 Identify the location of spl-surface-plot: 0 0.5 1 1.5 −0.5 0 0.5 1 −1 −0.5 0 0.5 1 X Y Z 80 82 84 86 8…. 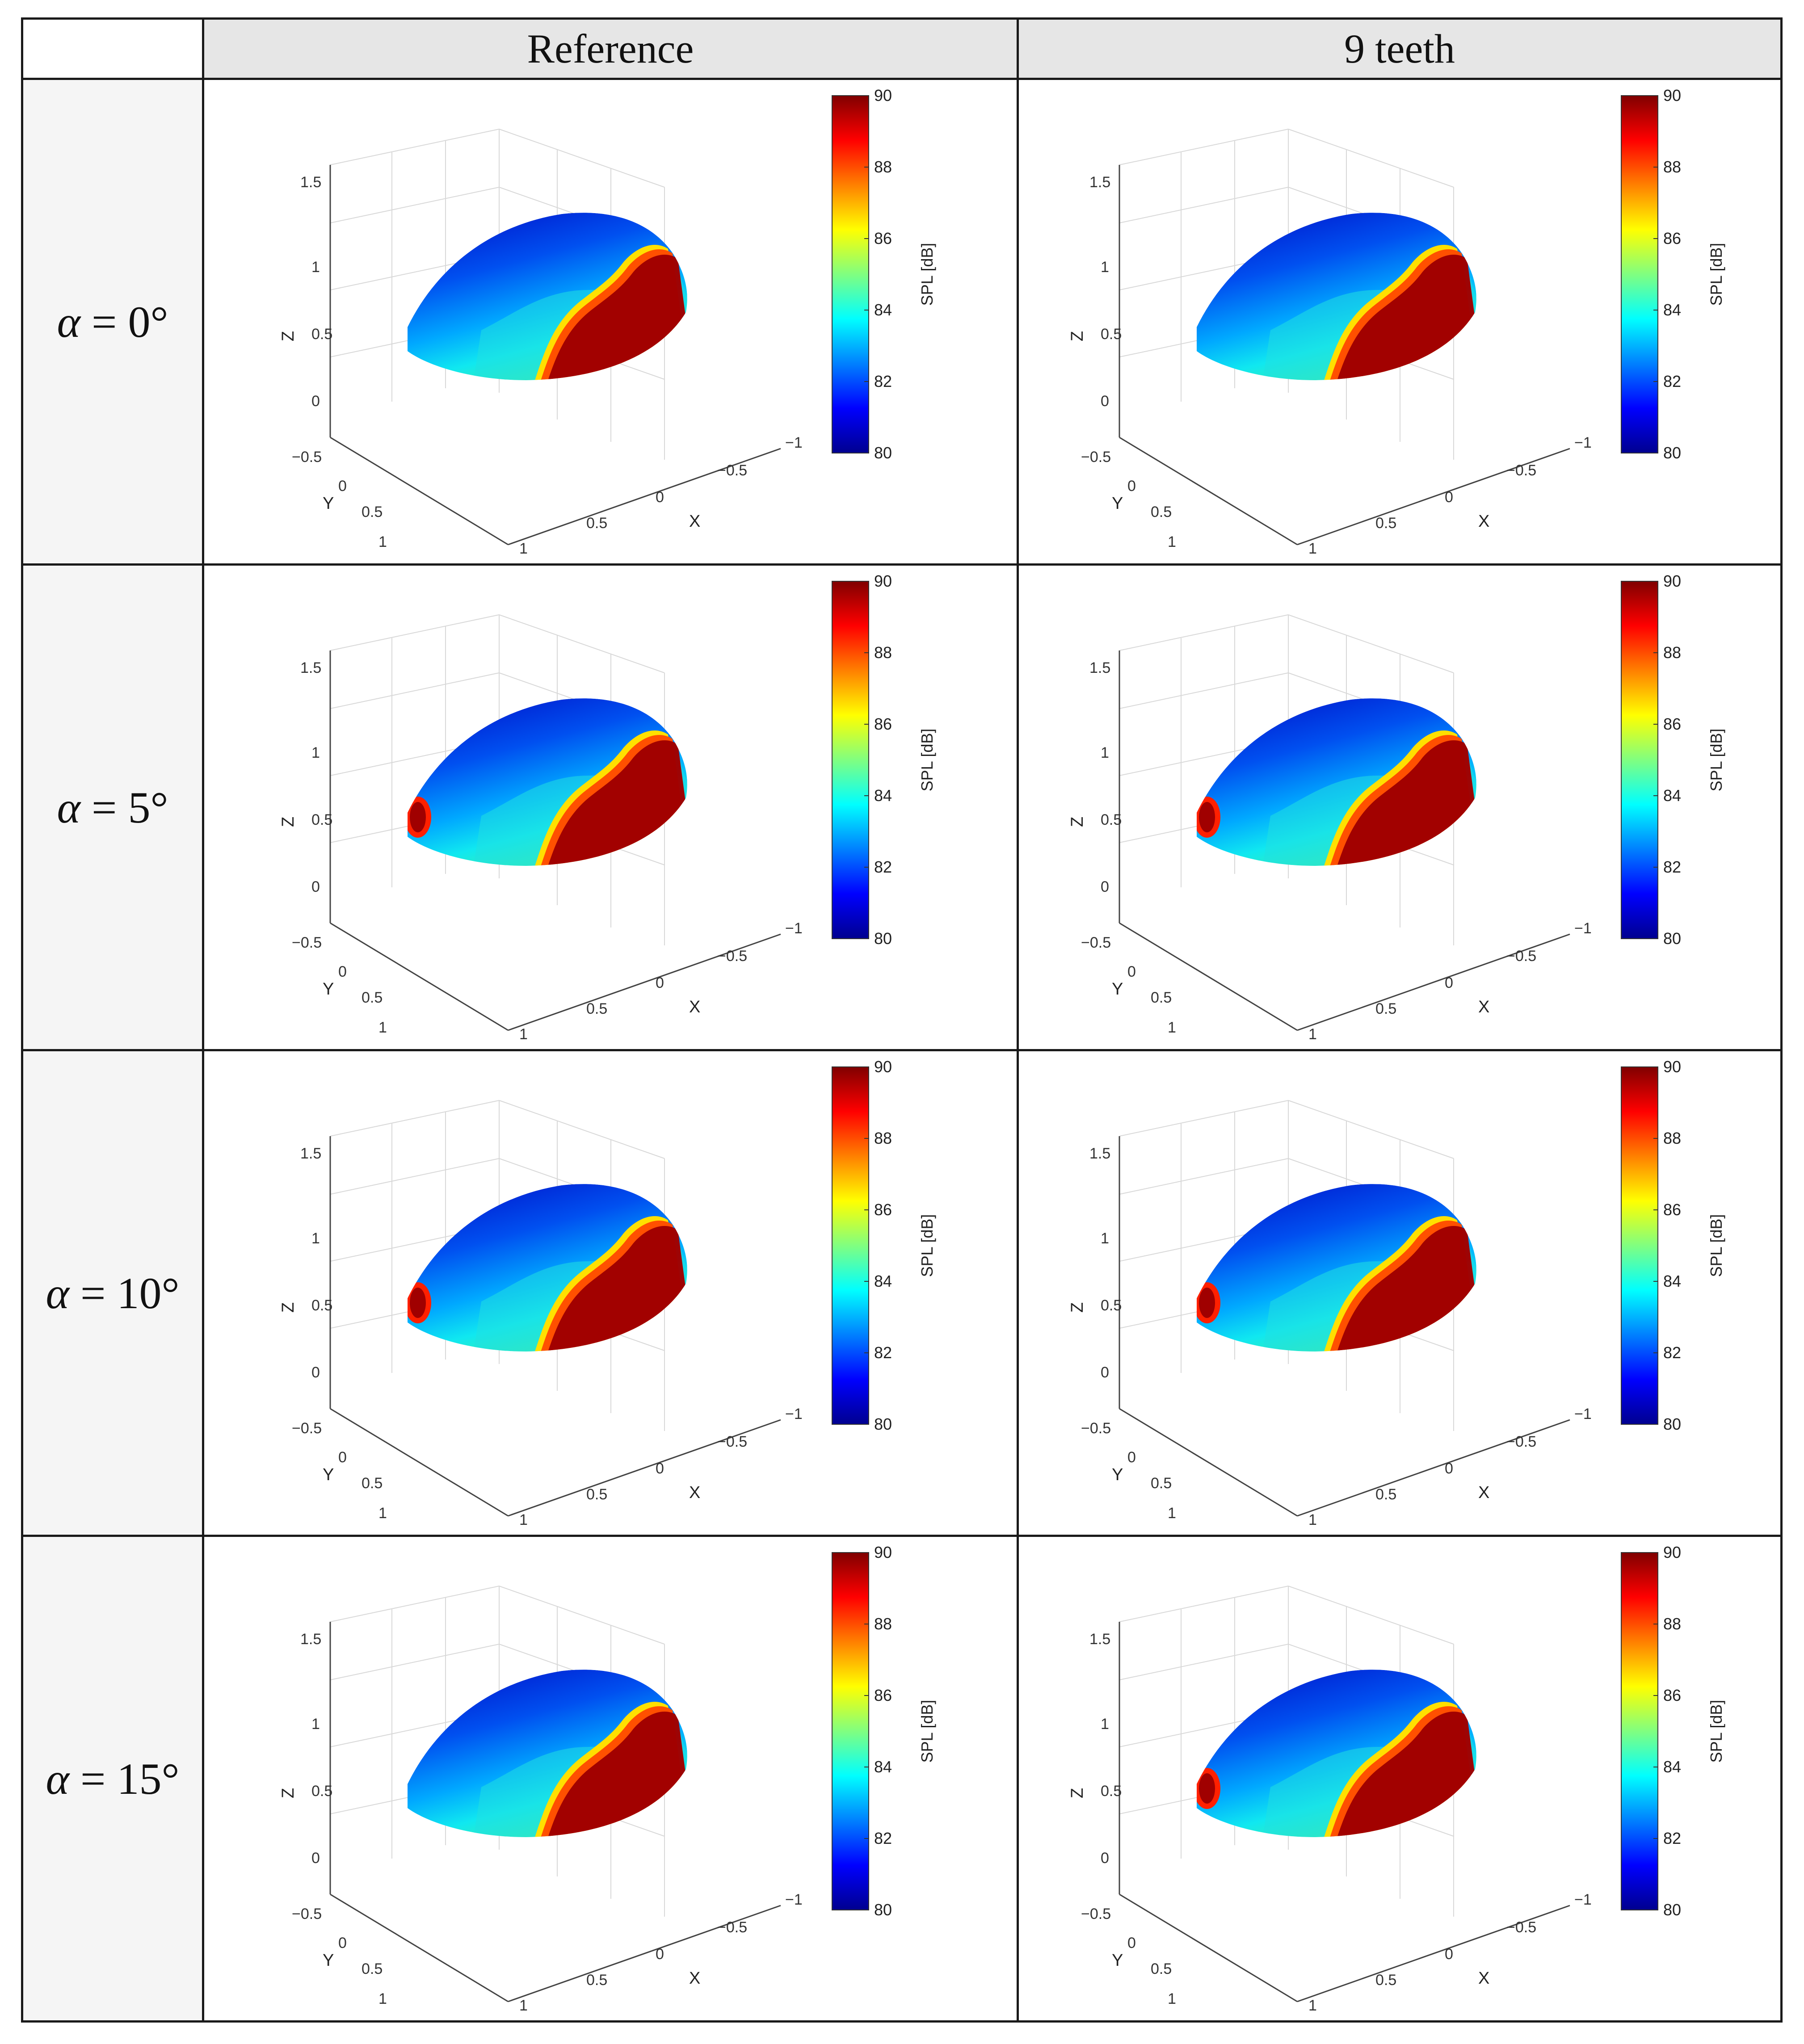
(1396, 807).